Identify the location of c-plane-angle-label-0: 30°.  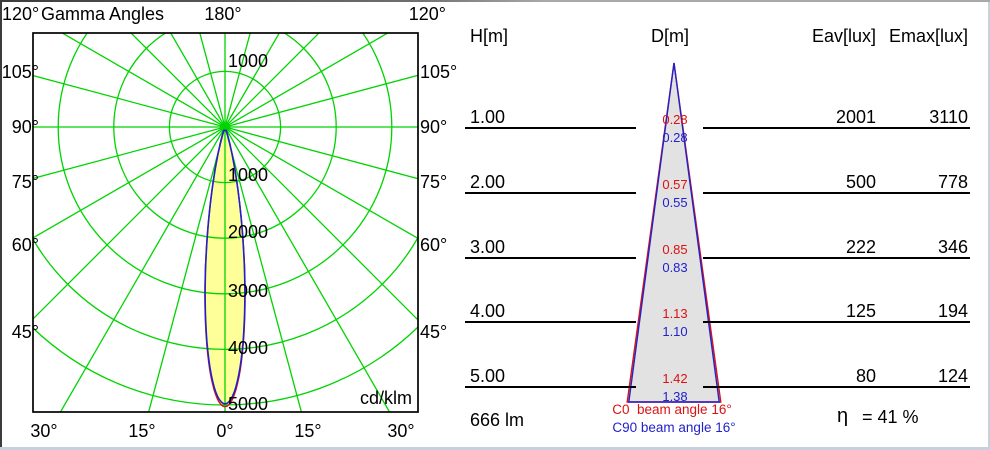
(44, 431).